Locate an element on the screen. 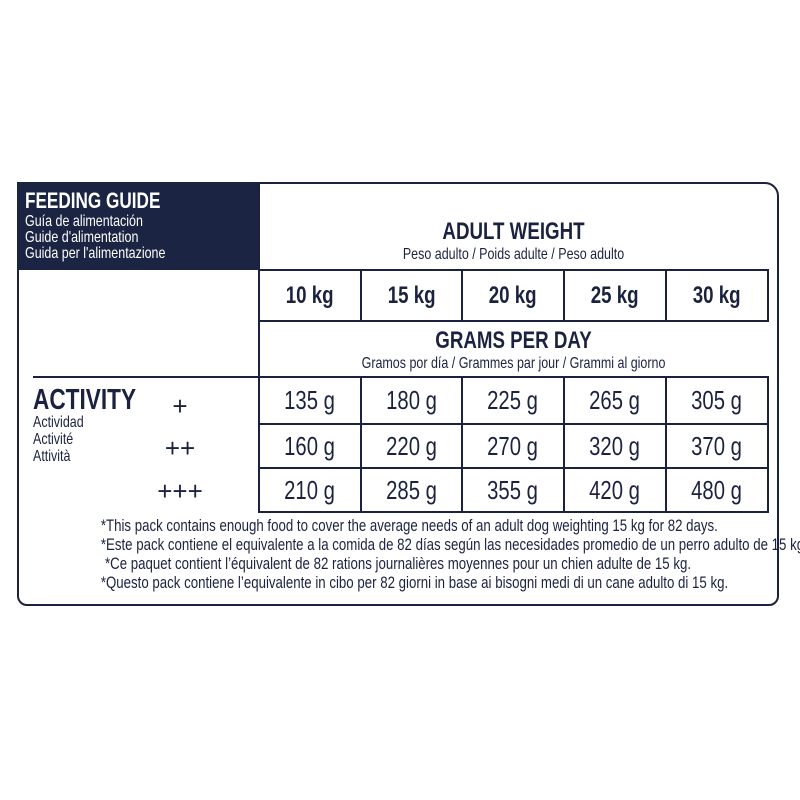 The image size is (800, 800). weight-cell: 10 kg is located at coordinates (310, 295).